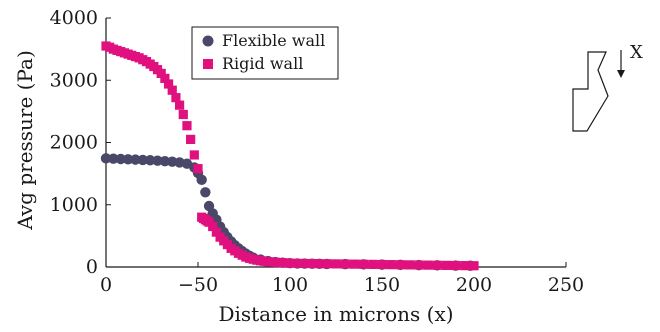  Describe the element at coordinates (273, 40) in the screenshot. I see `legend-label-flexible: Flexible wall` at that location.